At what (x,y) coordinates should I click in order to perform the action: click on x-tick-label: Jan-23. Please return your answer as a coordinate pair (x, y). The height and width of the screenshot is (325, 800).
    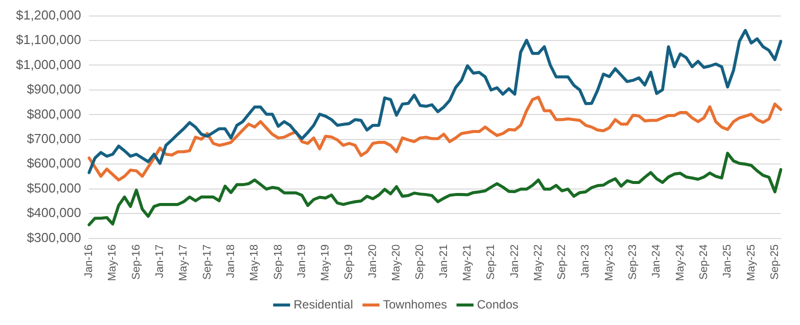
    Looking at the image, I should click on (586, 261).